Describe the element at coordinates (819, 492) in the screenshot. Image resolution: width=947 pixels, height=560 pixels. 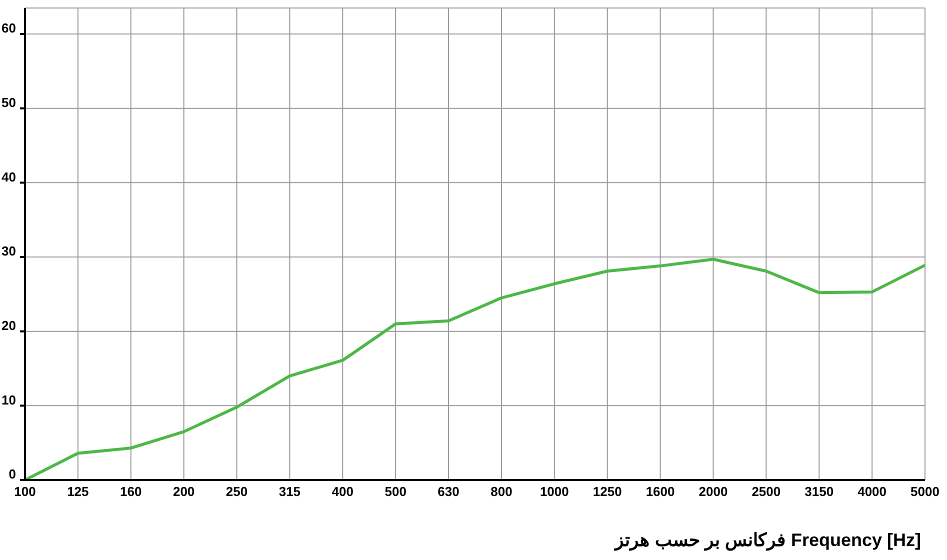
I see `x-tick-label: 3150` at that location.